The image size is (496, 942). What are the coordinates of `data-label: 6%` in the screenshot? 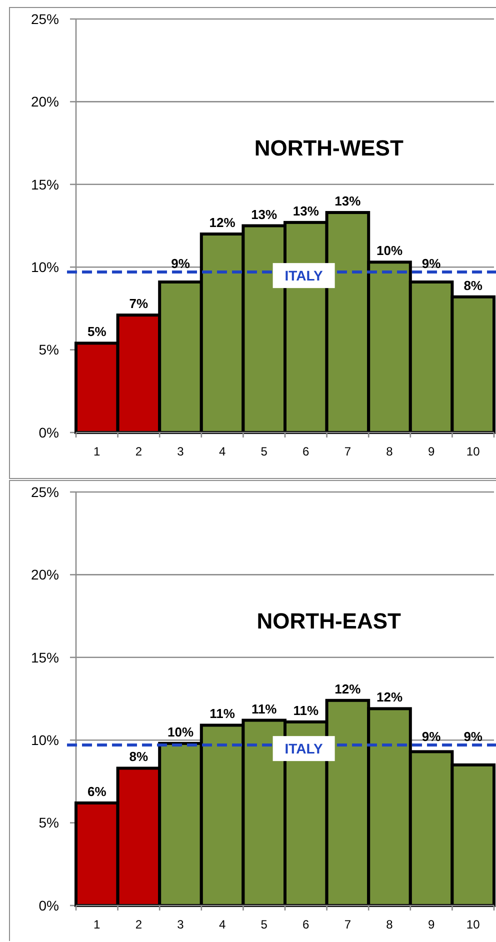 It's located at (97, 791).